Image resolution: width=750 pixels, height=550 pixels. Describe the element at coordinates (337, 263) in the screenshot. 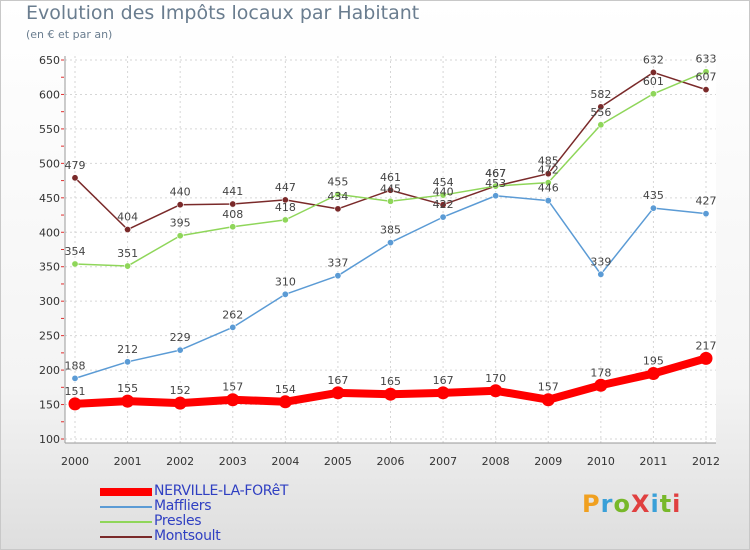

I see `data-label: 337` at that location.